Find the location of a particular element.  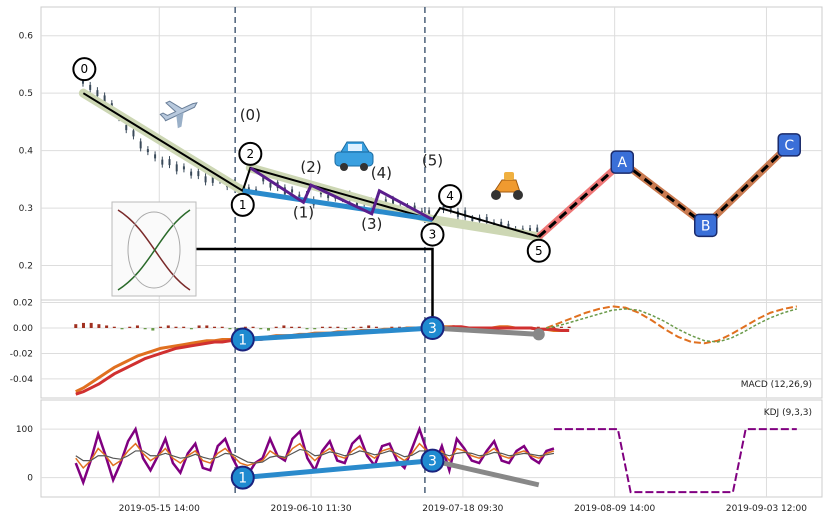

kdj-d-line is located at coordinates (315, 456).